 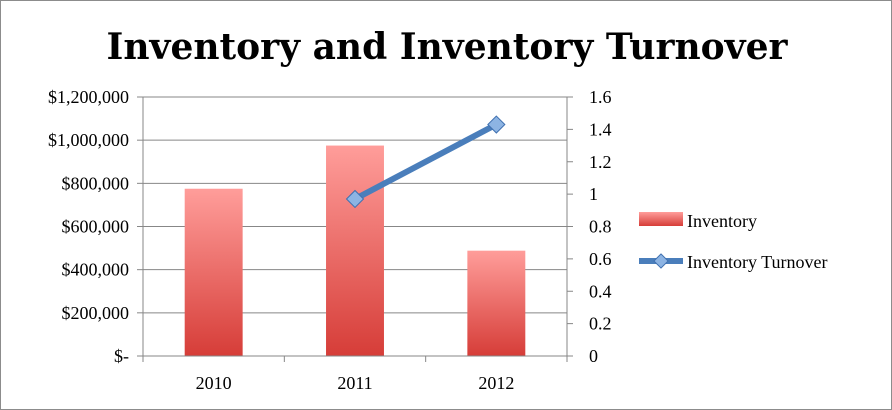 I want to click on bar-inventory-2012, so click(x=496, y=303).